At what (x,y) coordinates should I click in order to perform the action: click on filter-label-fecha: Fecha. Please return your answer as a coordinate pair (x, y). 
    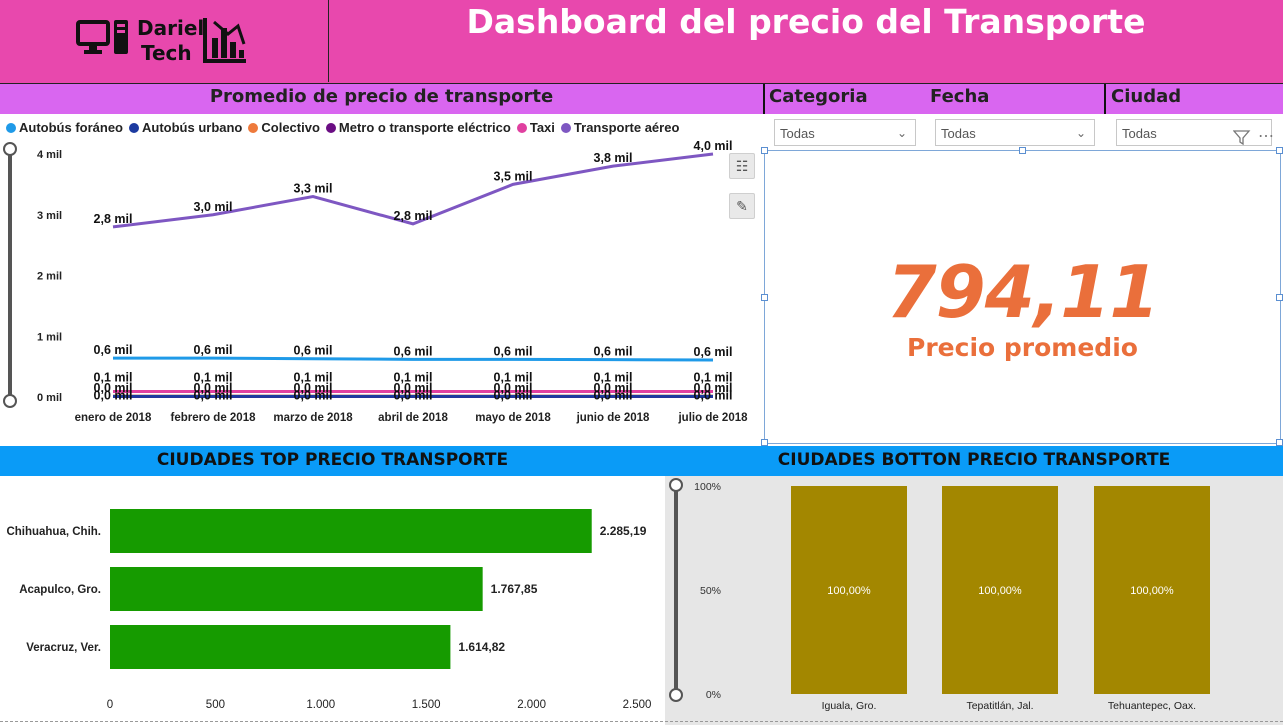
    Looking at the image, I should click on (960, 96).